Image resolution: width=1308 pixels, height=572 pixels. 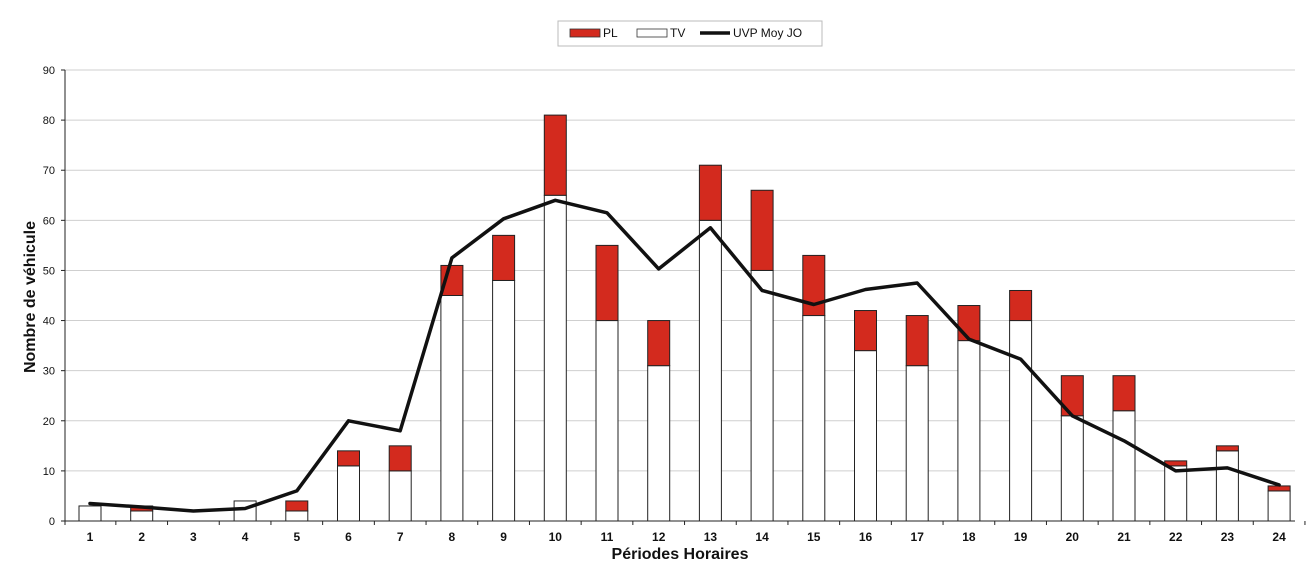 What do you see at coordinates (762, 537) in the screenshot?
I see `x-tick-label-14: 14` at bounding box center [762, 537].